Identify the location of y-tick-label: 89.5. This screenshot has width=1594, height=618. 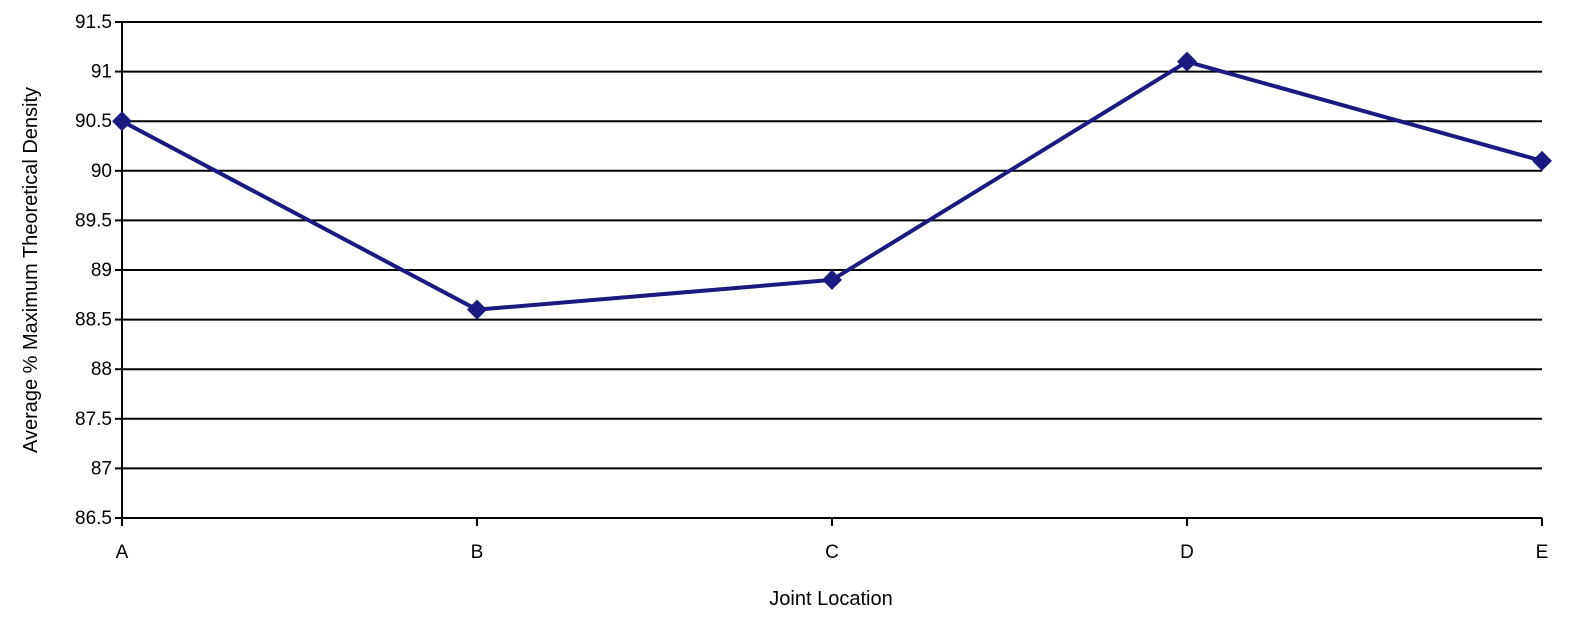
(93, 220).